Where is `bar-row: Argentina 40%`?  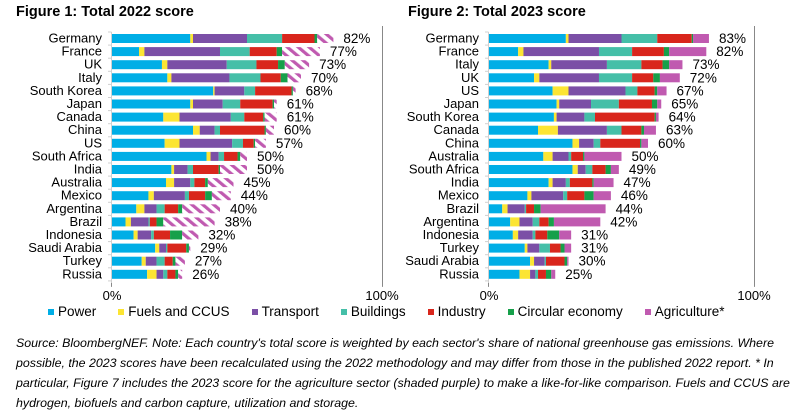
bar-row: Argentina 40% is located at coordinates (151, 209).